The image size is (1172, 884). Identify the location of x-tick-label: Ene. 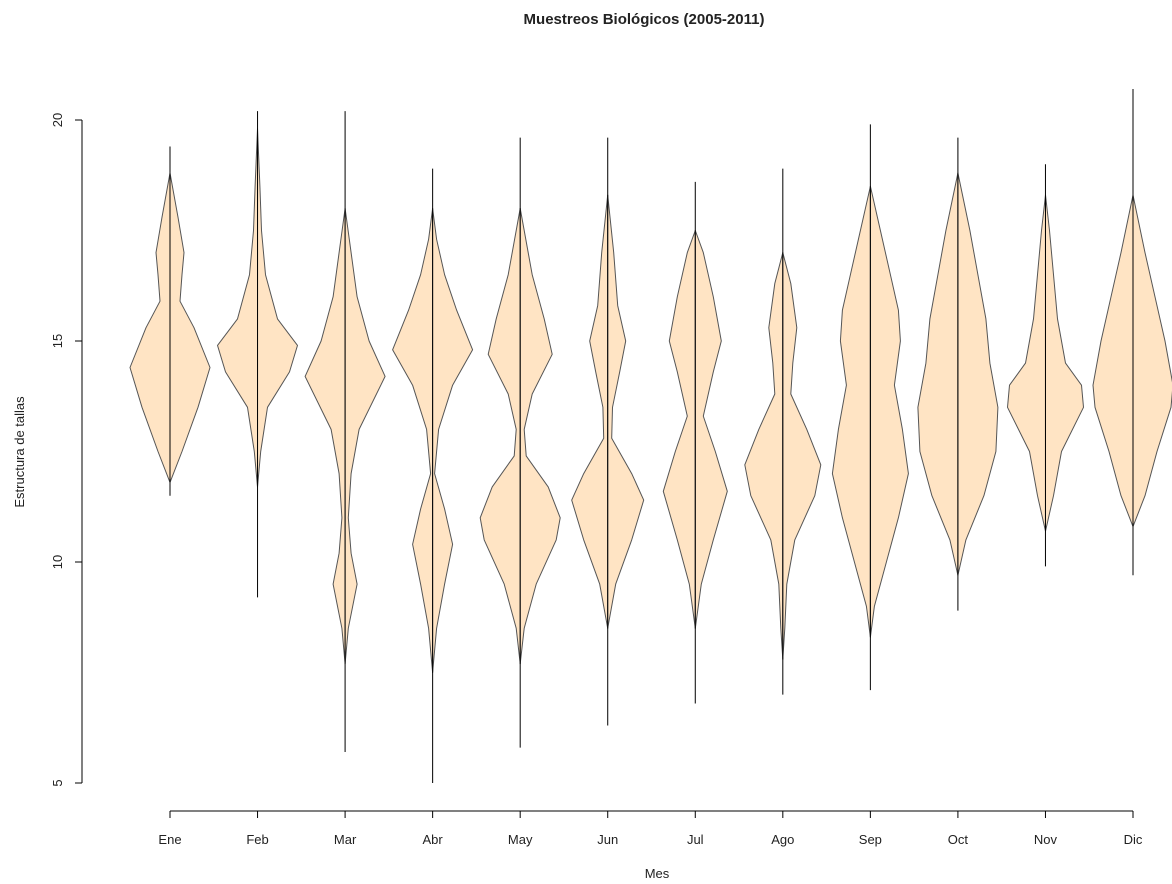
(169, 839).